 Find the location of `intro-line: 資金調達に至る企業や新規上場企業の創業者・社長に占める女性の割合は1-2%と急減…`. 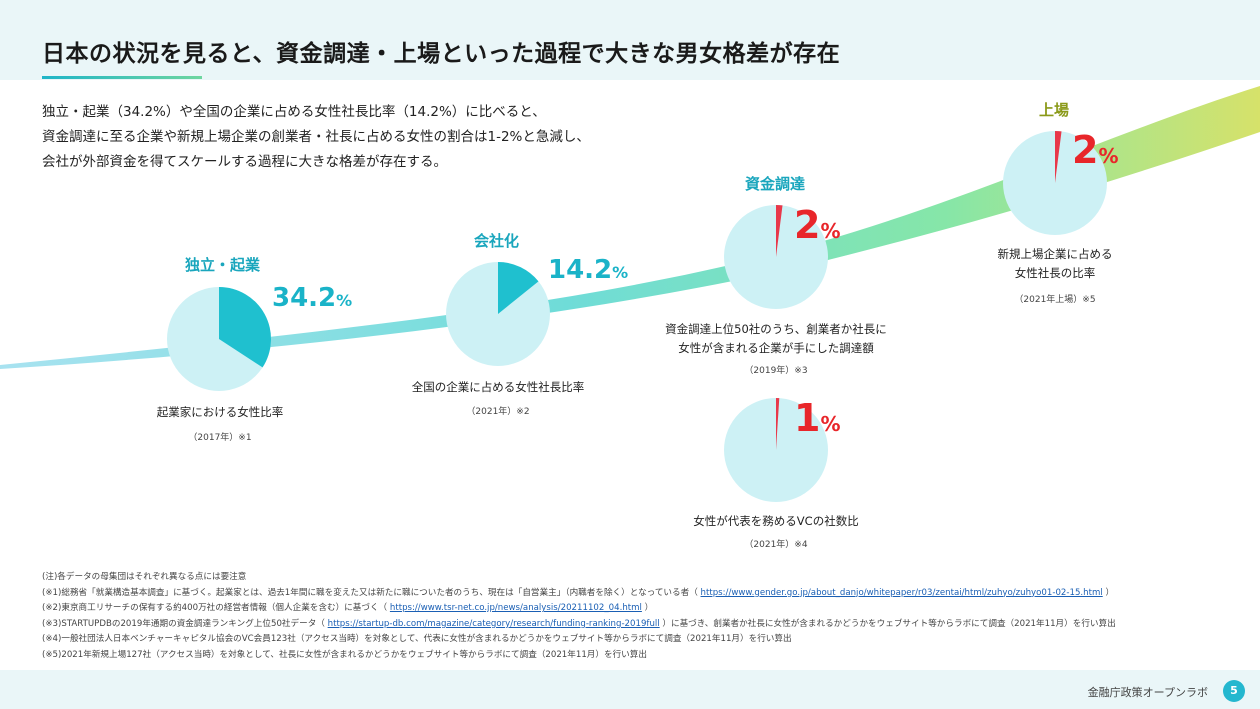

intro-line: 資金調達に至る企業や新規上場企業の創業者・社長に占める女性の割合は1-2%と急減… is located at coordinates (316, 137).